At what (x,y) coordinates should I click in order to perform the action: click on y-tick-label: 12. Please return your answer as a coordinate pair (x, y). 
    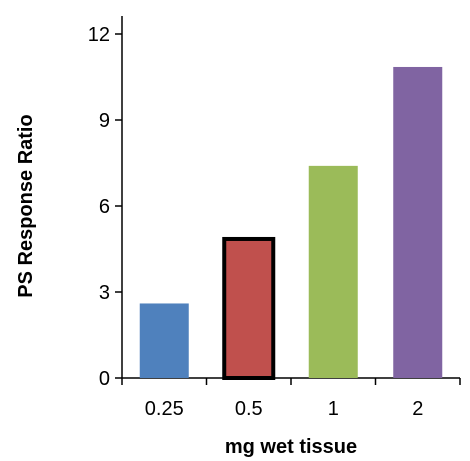
    Looking at the image, I should click on (99, 35).